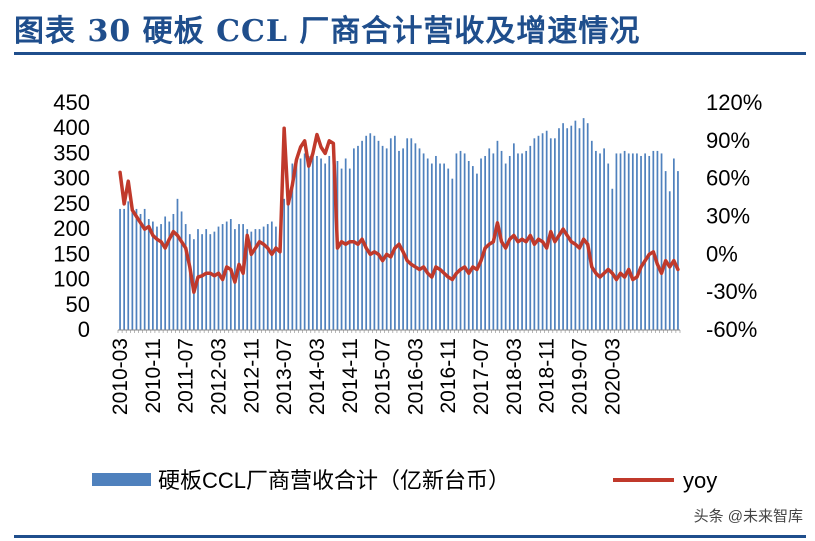 This screenshot has height=541, width=815. Describe the element at coordinates (284, 376) in the screenshot. I see `x-tick-label: 2013-07` at that location.